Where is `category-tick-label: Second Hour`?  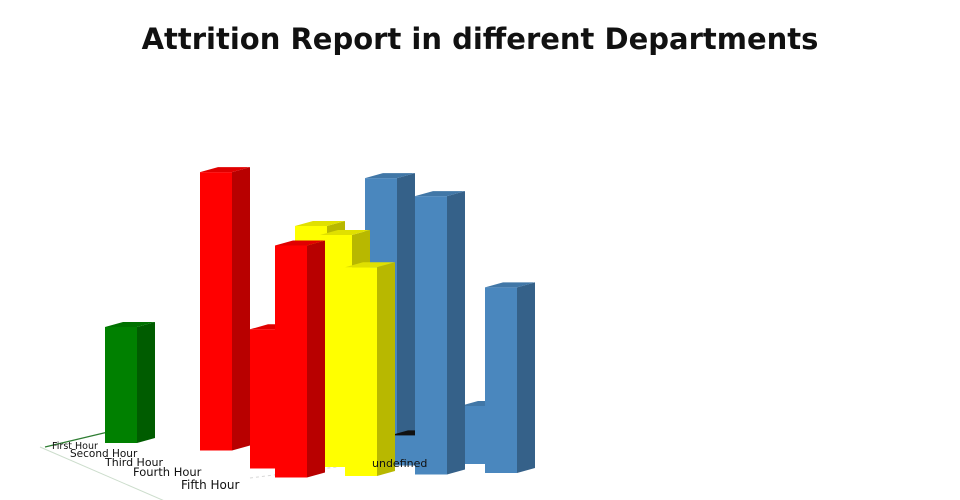 category-tick-label: Second Hour is located at coordinates (104, 454).